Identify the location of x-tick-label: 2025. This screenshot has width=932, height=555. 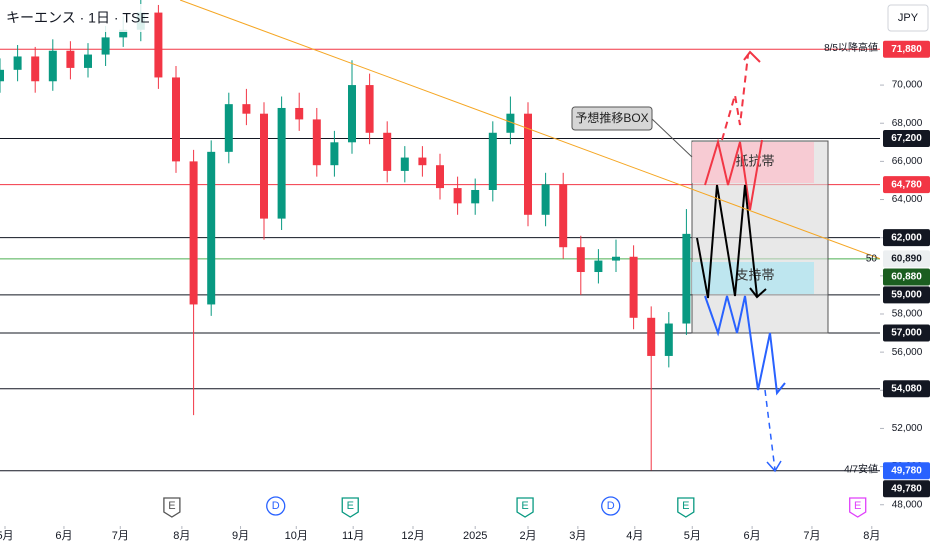
(475, 536).